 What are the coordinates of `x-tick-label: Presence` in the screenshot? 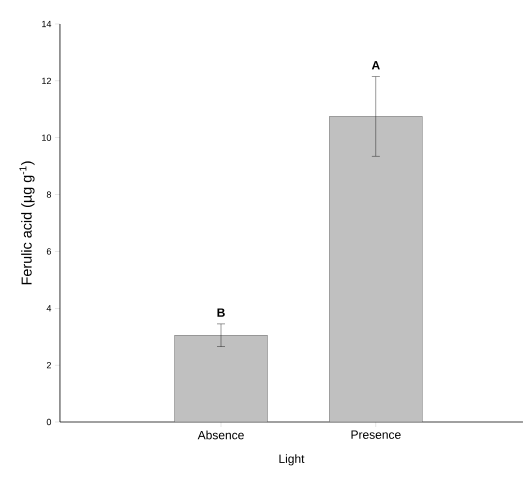 It's located at (376, 434).